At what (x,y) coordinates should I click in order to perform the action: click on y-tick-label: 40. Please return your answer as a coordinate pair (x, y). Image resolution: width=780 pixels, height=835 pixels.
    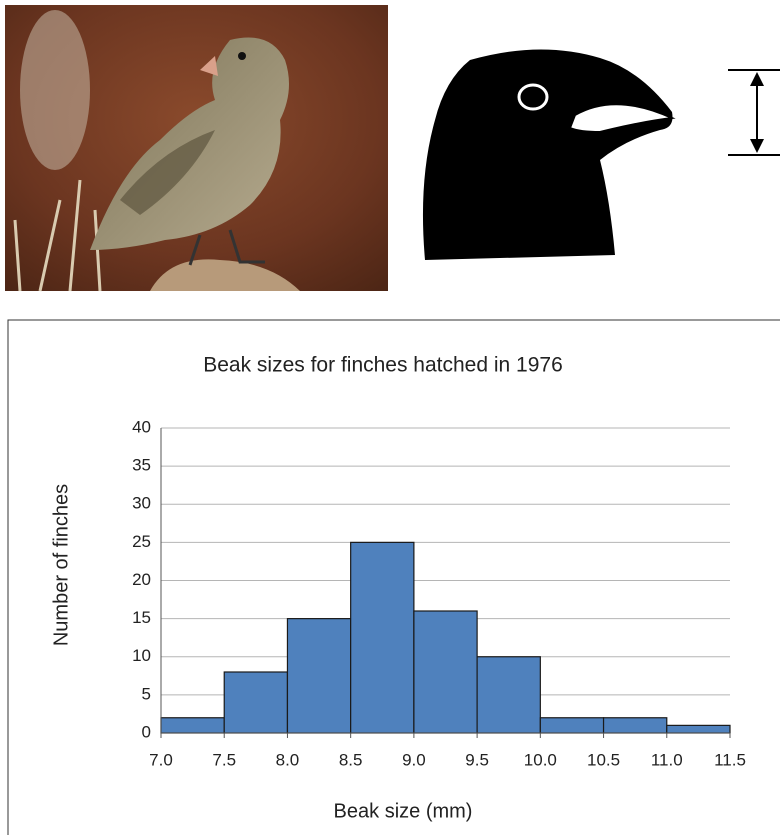
    Looking at the image, I should click on (141, 426).